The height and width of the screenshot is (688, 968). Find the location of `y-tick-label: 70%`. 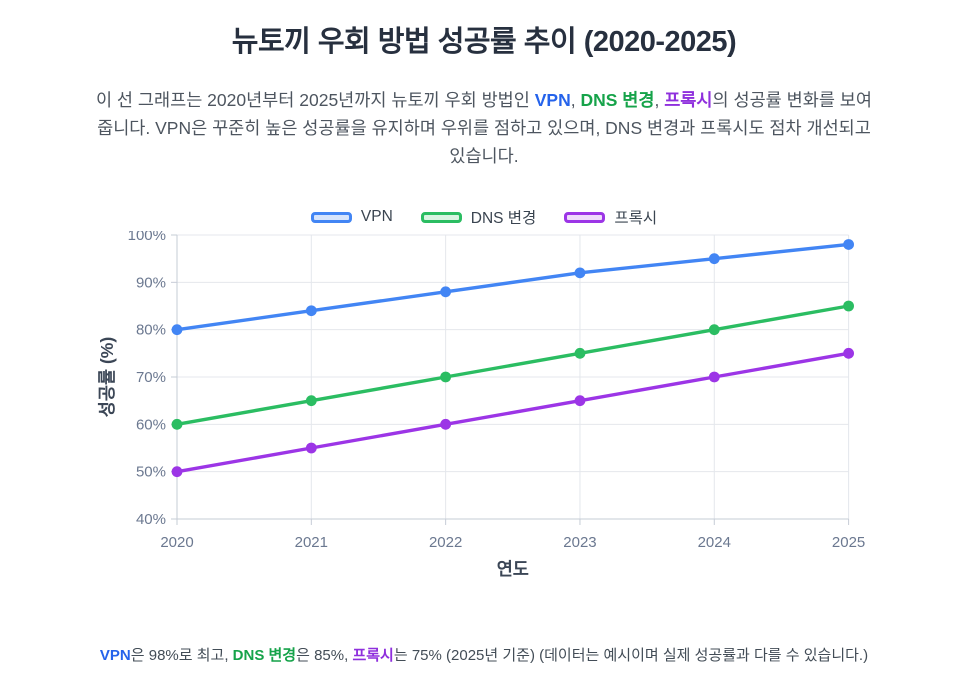

y-tick-label: 70% is located at coordinates (151, 377).